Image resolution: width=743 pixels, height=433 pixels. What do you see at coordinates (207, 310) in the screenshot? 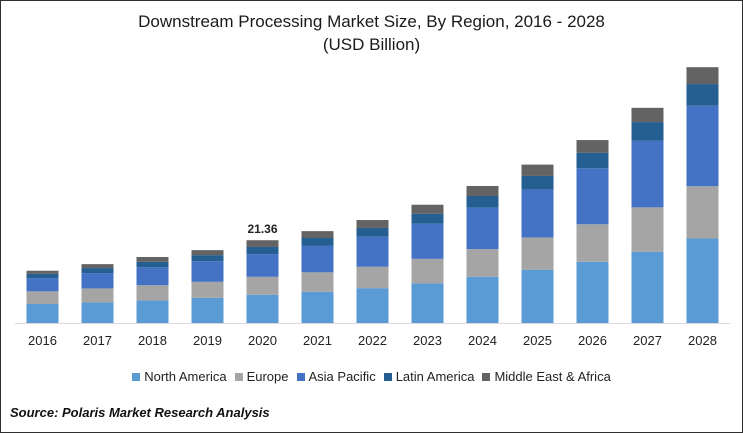
I see `bar-segment-2019-north-america` at bounding box center [207, 310].